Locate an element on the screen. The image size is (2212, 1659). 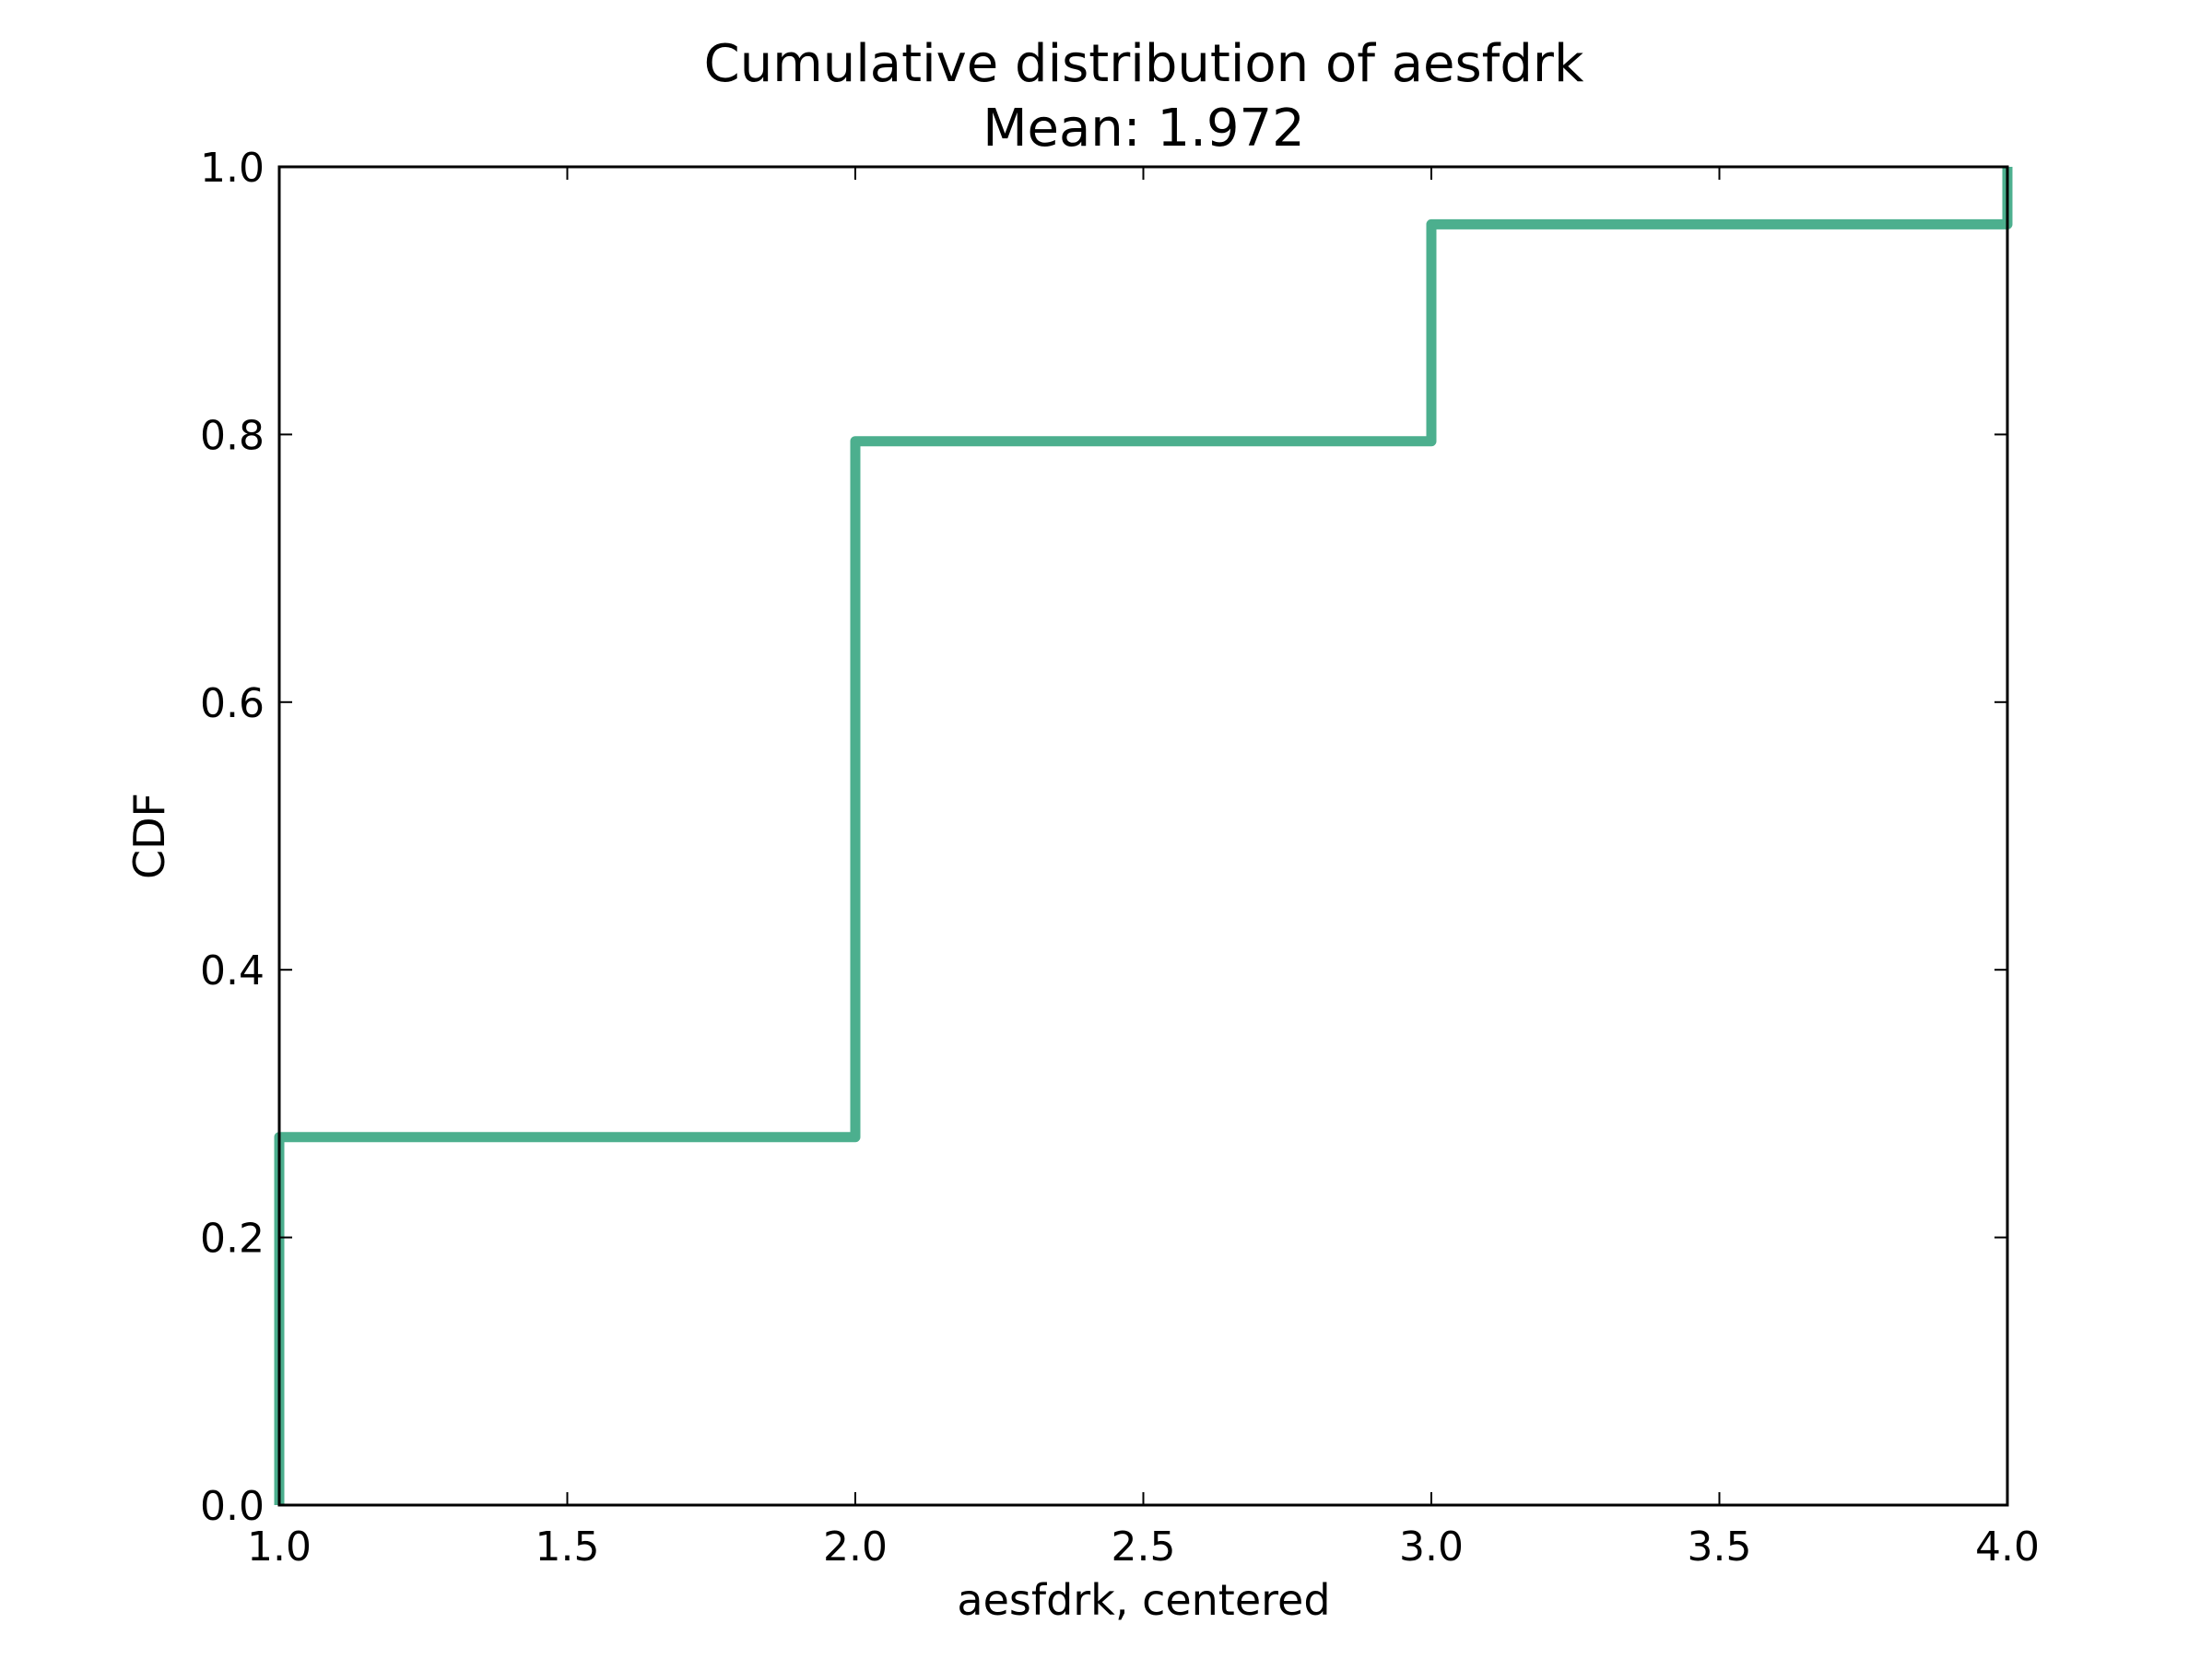
chart-title: Cumulative distribution of aesfdrk is located at coordinates (1144, 64).